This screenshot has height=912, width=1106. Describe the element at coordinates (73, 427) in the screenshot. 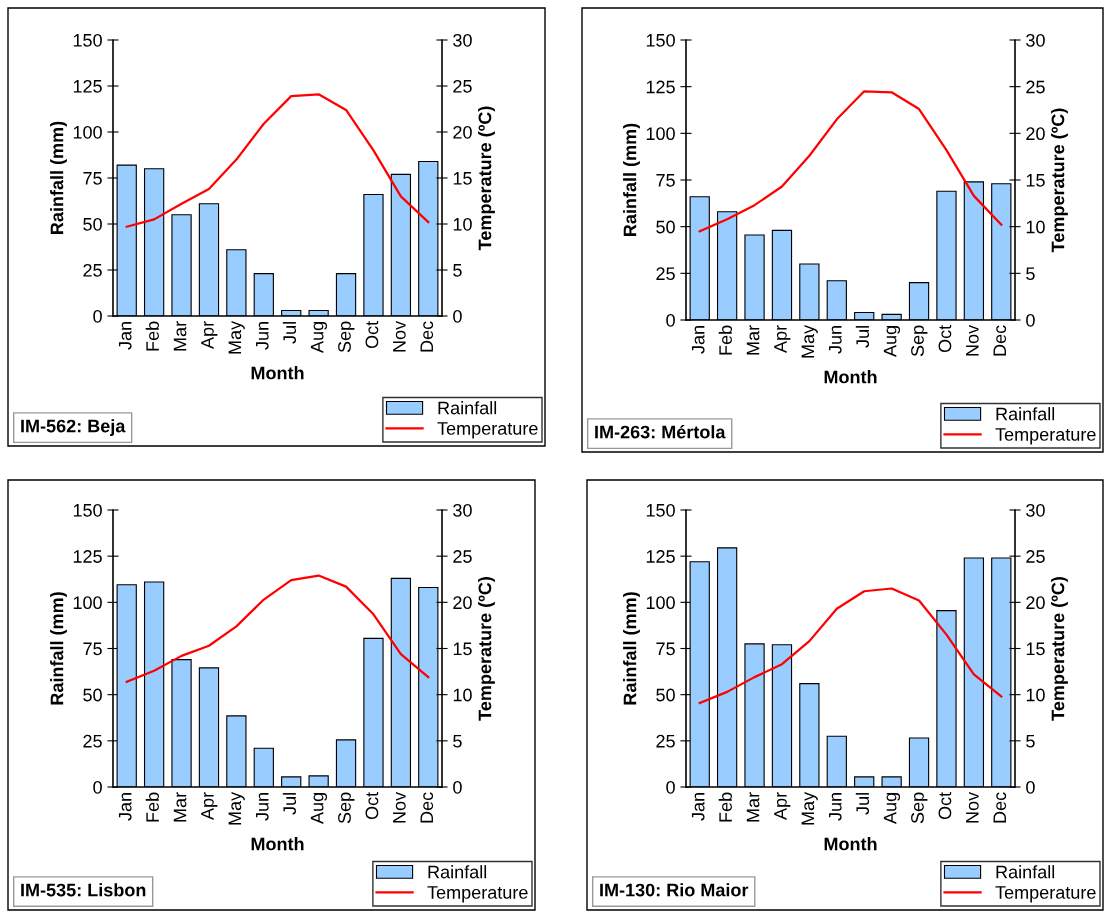

I see `text: IM-562: Beja` at that location.